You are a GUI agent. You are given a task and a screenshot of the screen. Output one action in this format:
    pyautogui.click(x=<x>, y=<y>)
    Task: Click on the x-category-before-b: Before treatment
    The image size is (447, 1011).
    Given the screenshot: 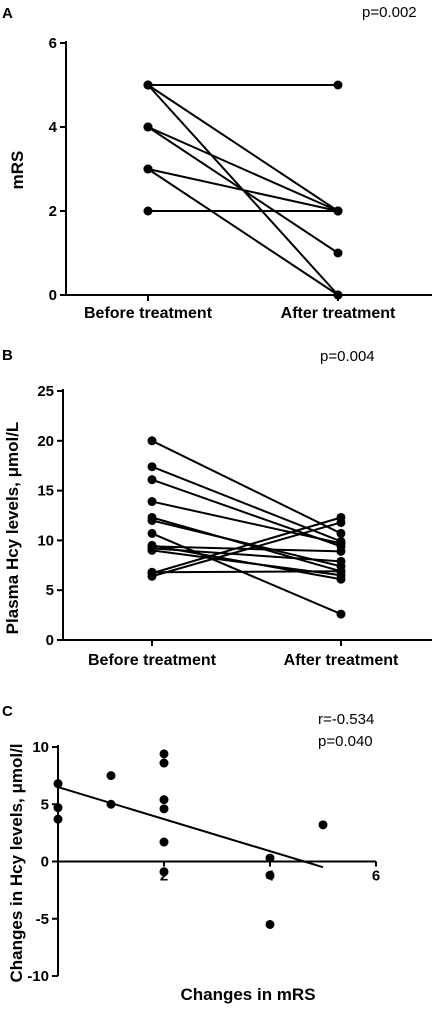 What is the action you would take?
    pyautogui.click(x=152, y=660)
    